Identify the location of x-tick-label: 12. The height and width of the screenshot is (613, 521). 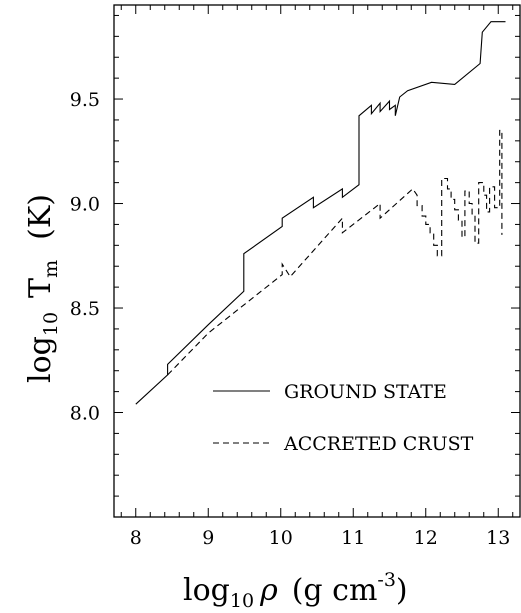
(426, 538).